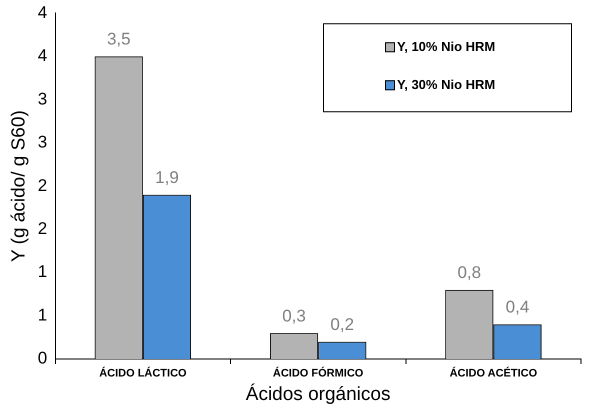  What do you see at coordinates (446, 46) in the screenshot?
I see `legend-label: Y, 10% Nio HRM` at bounding box center [446, 46].